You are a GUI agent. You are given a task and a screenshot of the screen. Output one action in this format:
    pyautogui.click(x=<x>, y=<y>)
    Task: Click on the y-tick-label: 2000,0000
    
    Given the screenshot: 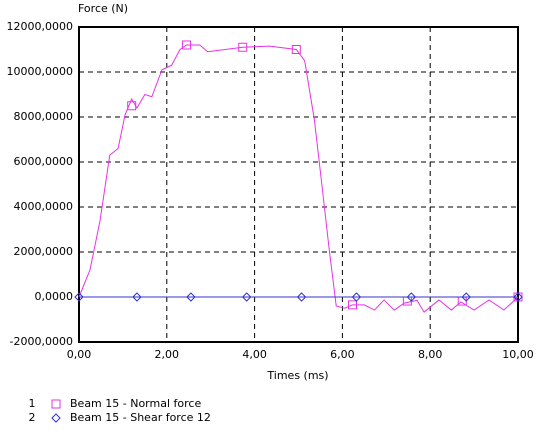 What is the action you would take?
    pyautogui.click(x=44, y=251)
    